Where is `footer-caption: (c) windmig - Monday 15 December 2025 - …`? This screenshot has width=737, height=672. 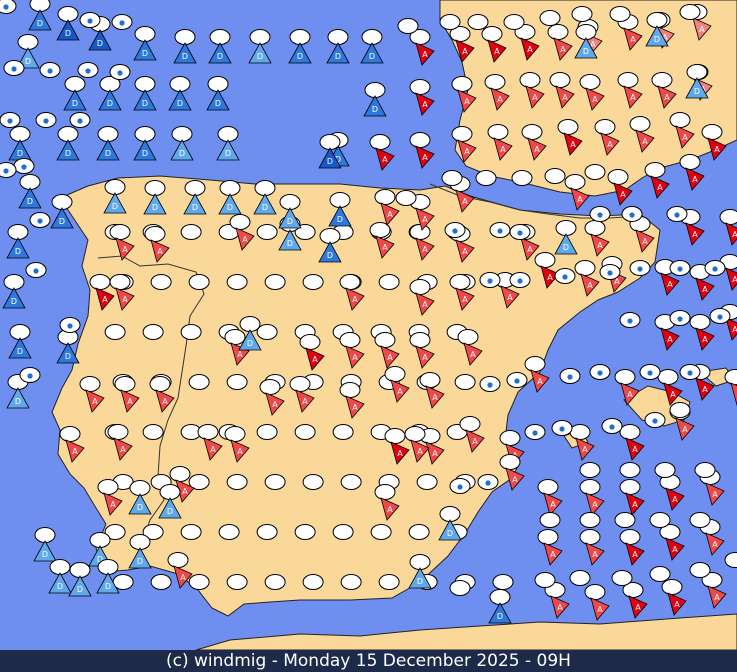 footer-caption: (c) windmig - Monday 15 December 2025 - … is located at coordinates (368, 661).